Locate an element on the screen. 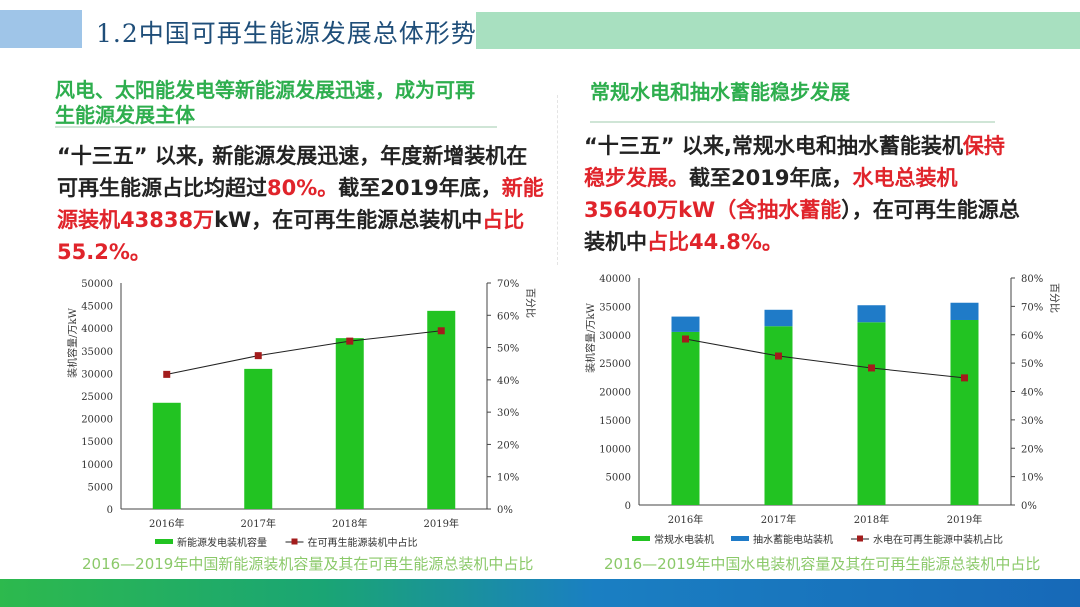 This screenshot has width=1080, height=607. y2-tick-label: 60% is located at coordinates (508, 316).